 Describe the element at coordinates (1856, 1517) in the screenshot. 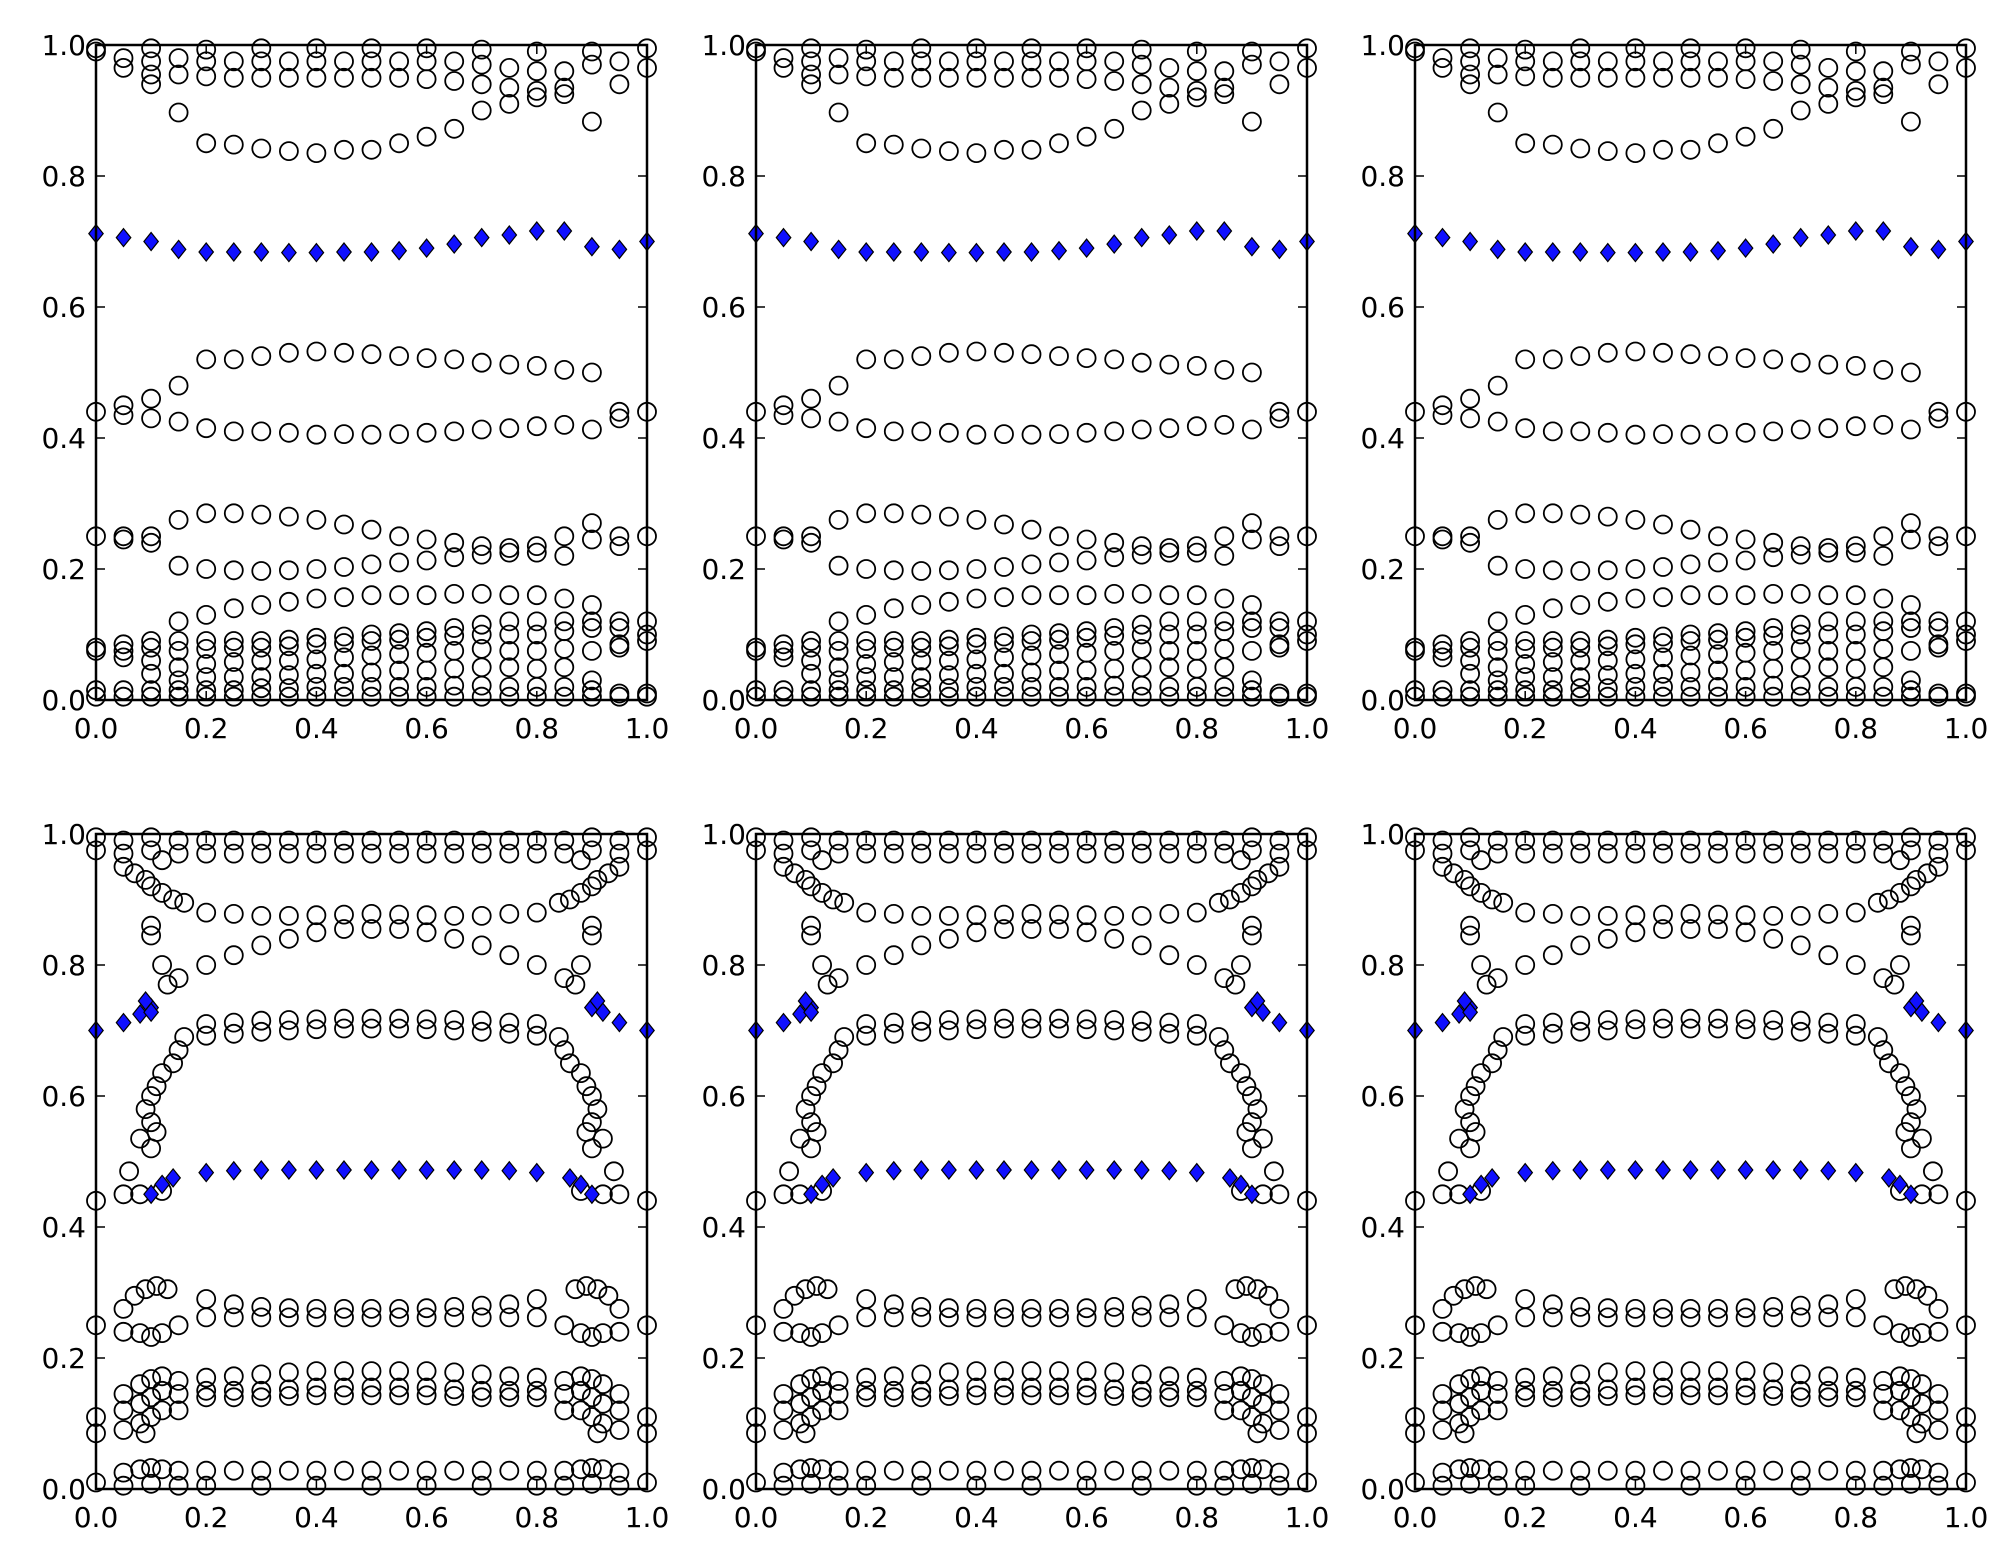

I see `x-tick-label: 0.8` at that location.